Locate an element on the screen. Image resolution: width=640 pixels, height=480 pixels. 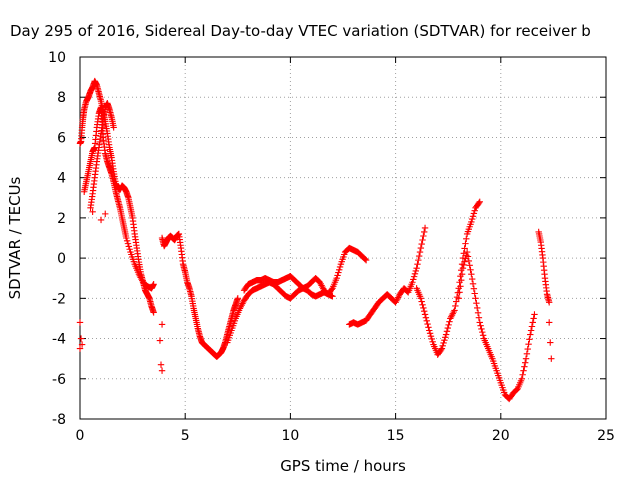
y-tick-label: 10 is located at coordinates (57, 58).